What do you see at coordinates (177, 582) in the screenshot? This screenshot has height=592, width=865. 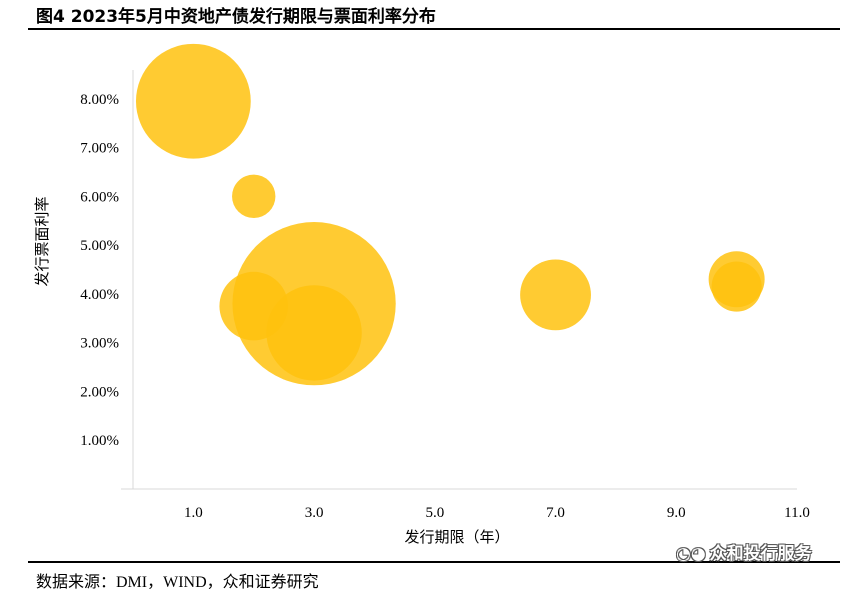 I see `source-note: 数据来源：DMI，WIND，众和证券研究` at bounding box center [177, 582].